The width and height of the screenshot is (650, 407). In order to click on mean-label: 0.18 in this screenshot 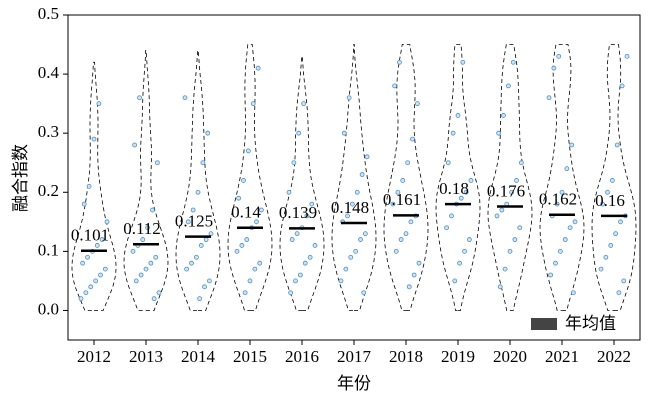, I will do `click(454, 188)`.